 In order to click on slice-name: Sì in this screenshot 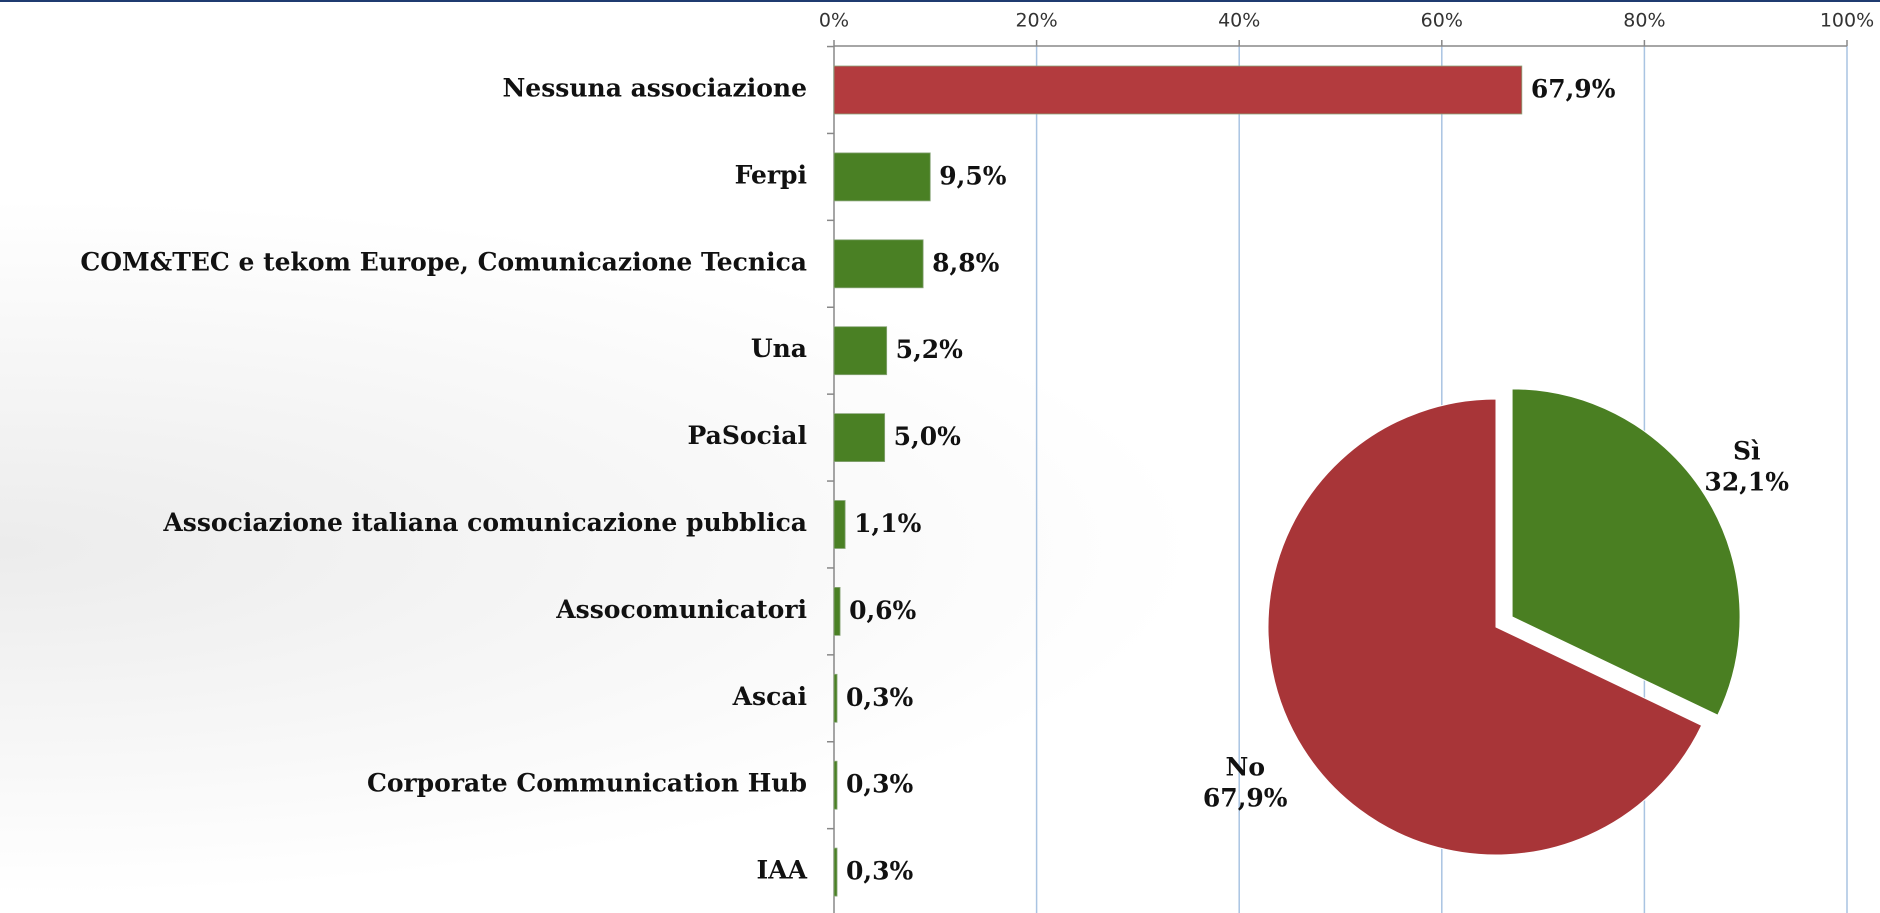, I will do `click(1747, 450)`.